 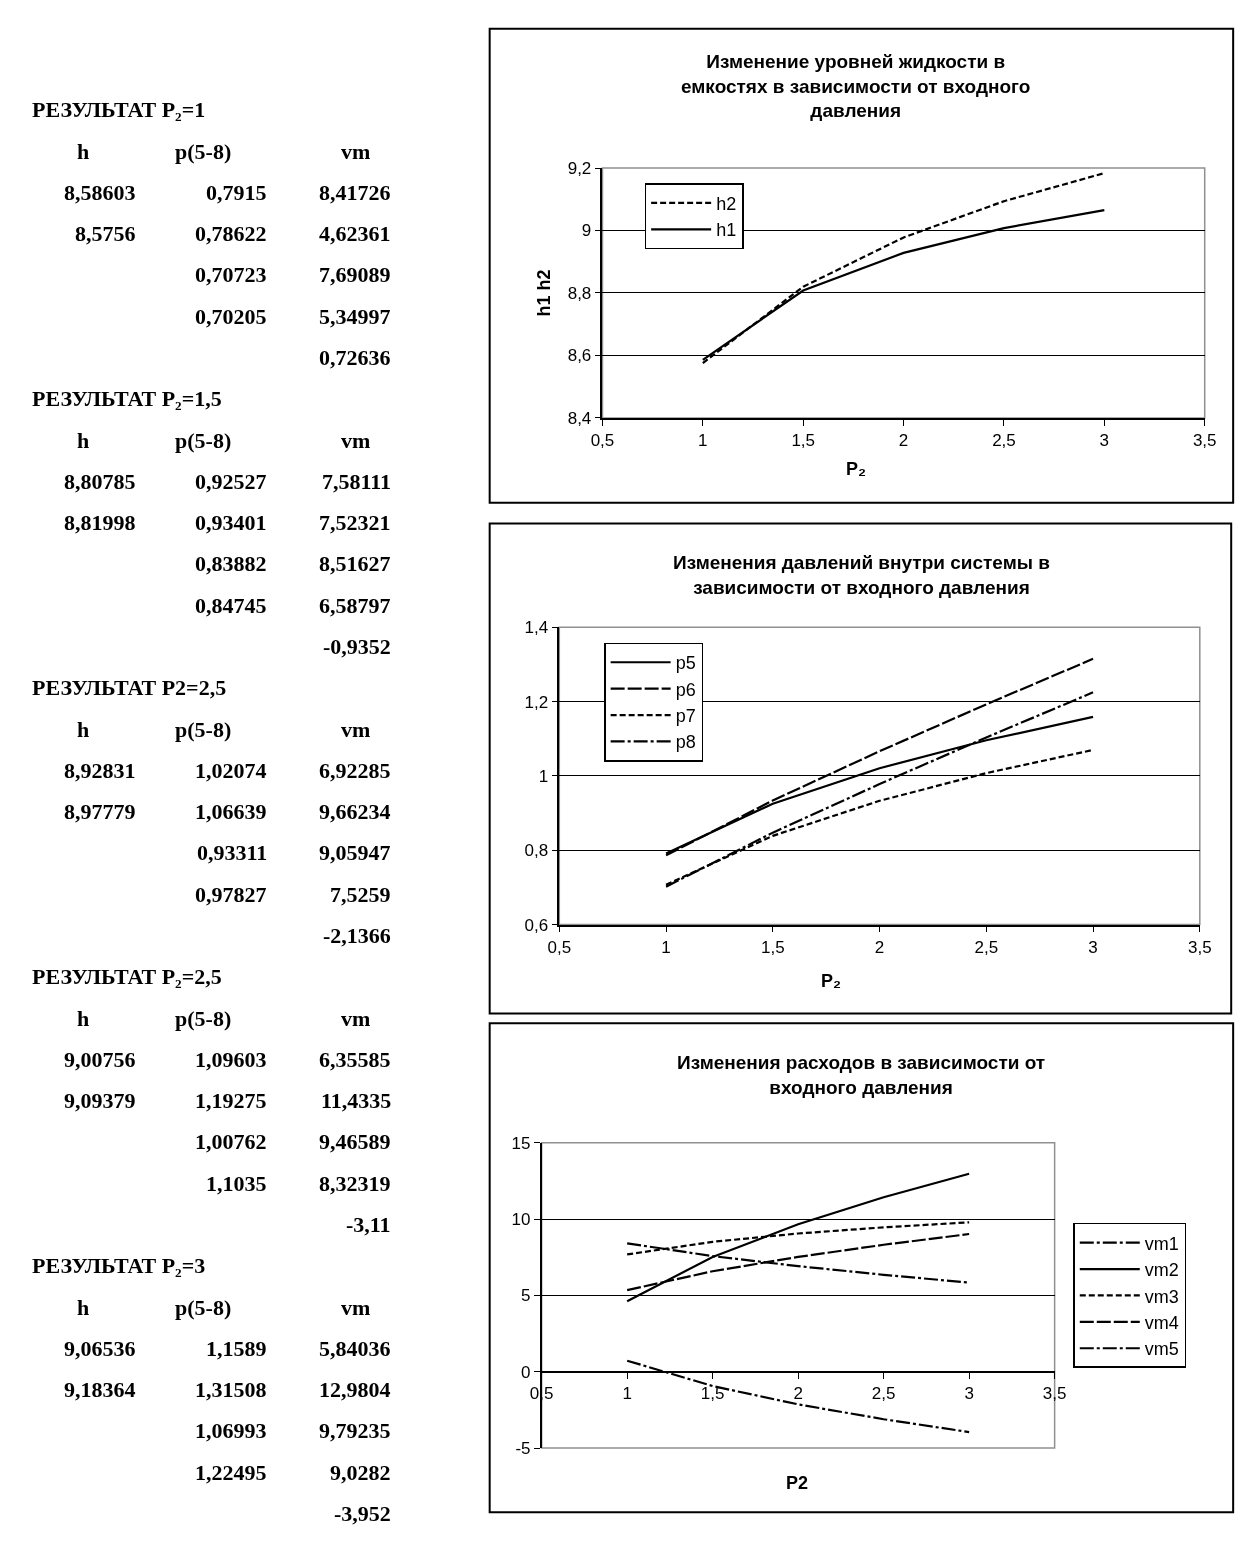 What do you see at coordinates (1161, 1322) in the screenshot?
I see `legend-label: vm4` at bounding box center [1161, 1322].